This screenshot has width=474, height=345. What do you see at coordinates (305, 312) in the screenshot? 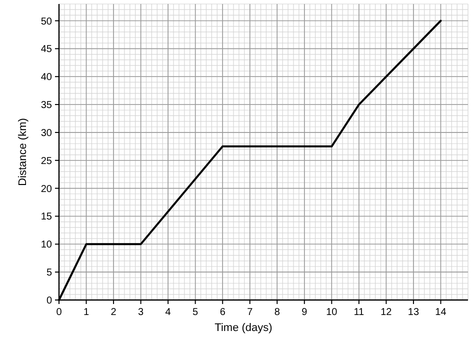
I see `x-tick-label: 9` at bounding box center [305, 312].